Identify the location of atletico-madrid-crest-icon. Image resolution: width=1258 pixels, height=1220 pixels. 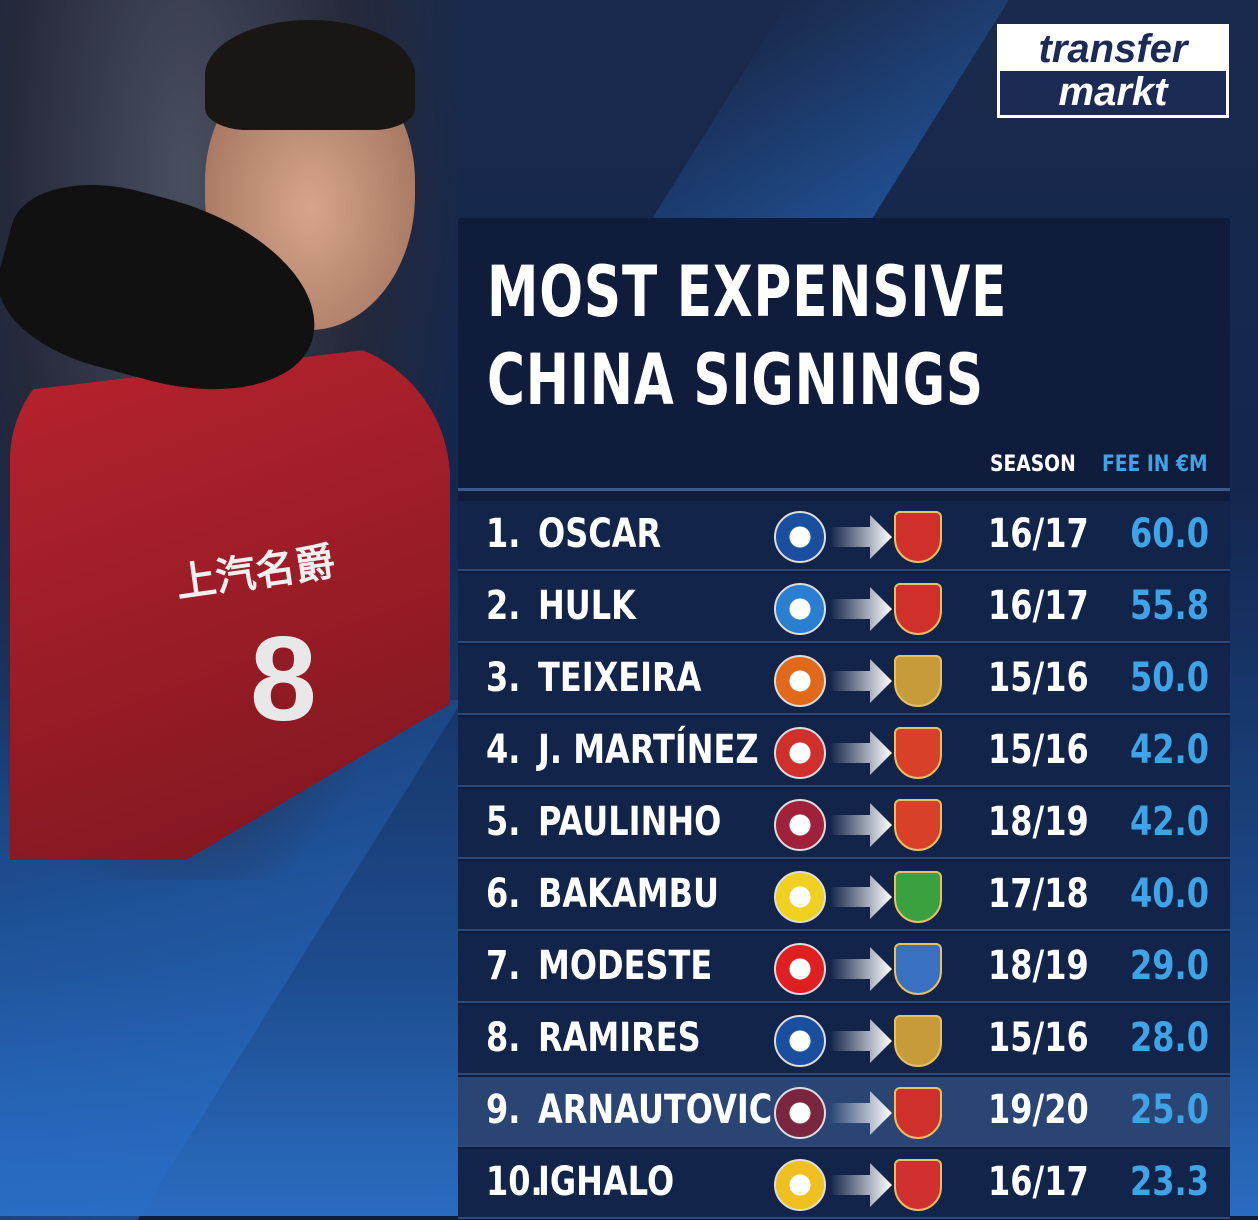
(800, 753).